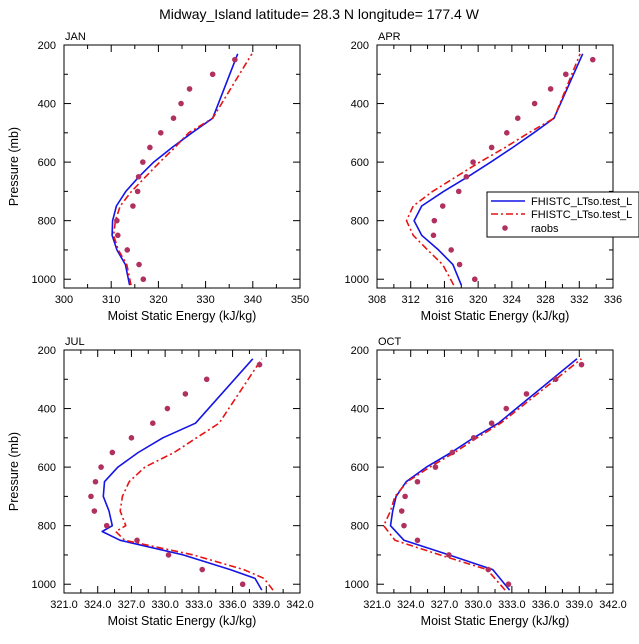 The width and height of the screenshot is (639, 644). I want to click on x-tick-label: 333.0, so click(199, 605).